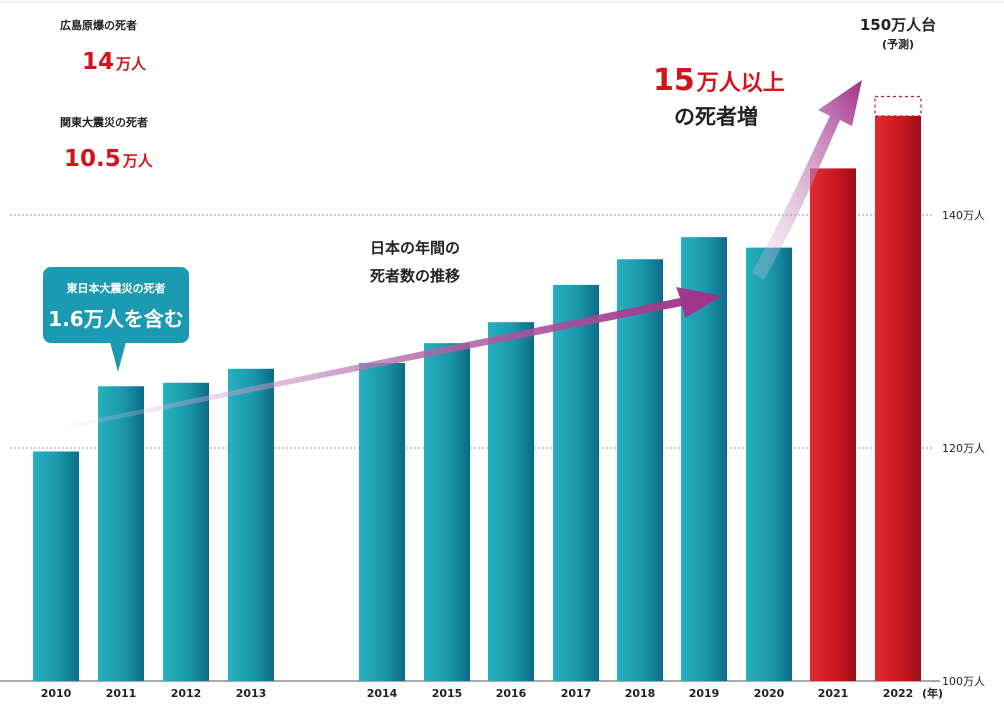 The image size is (1004, 712). What do you see at coordinates (109, 159) in the screenshot?
I see `note-kanto-value: 10.5 万人` at bounding box center [109, 159].